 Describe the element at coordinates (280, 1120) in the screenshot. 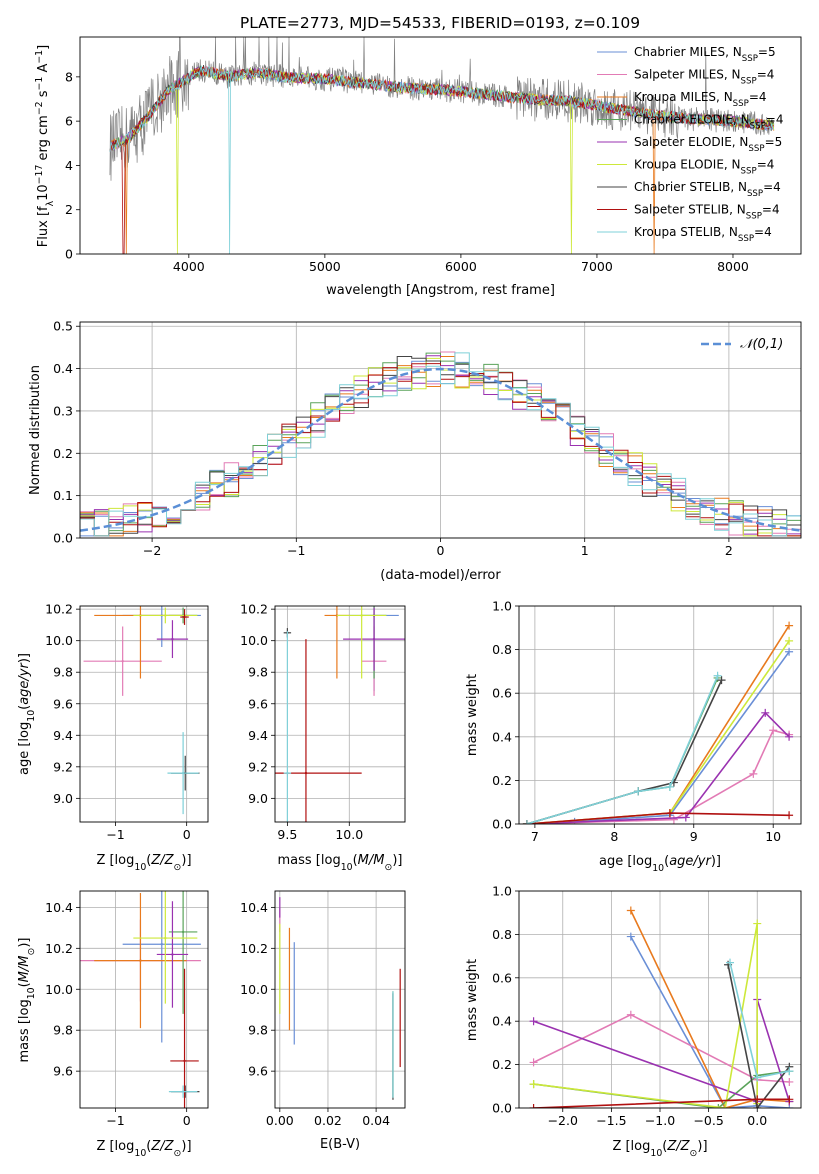

I see `x-tick-label: 0.00` at that location.